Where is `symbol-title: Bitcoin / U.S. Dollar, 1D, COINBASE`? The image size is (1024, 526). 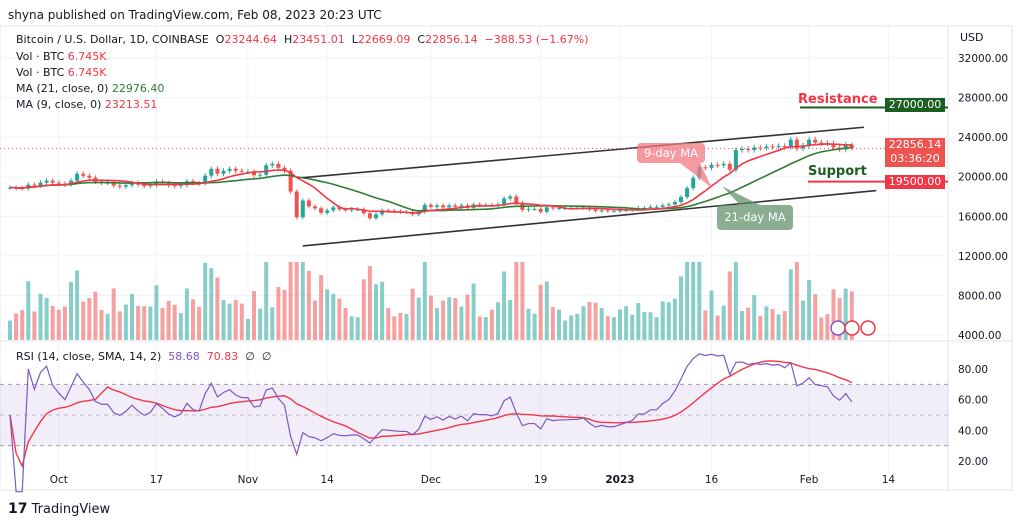
symbol-title: Bitcoin / U.S. Dollar, 1D, COINBASE is located at coordinates (112, 39).